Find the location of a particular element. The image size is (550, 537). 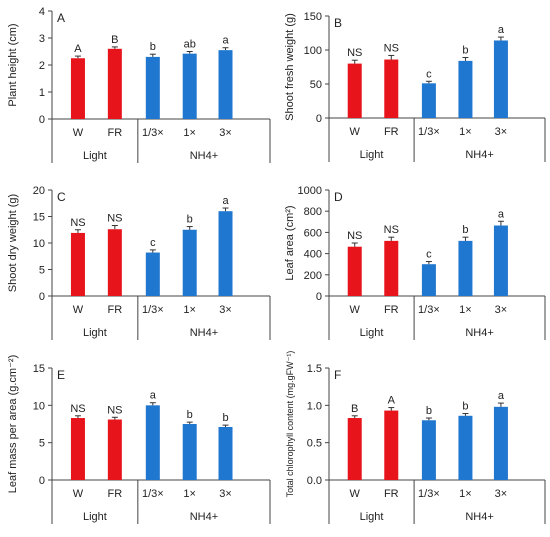

y-tick-label: 1.0 is located at coordinates (314, 406).